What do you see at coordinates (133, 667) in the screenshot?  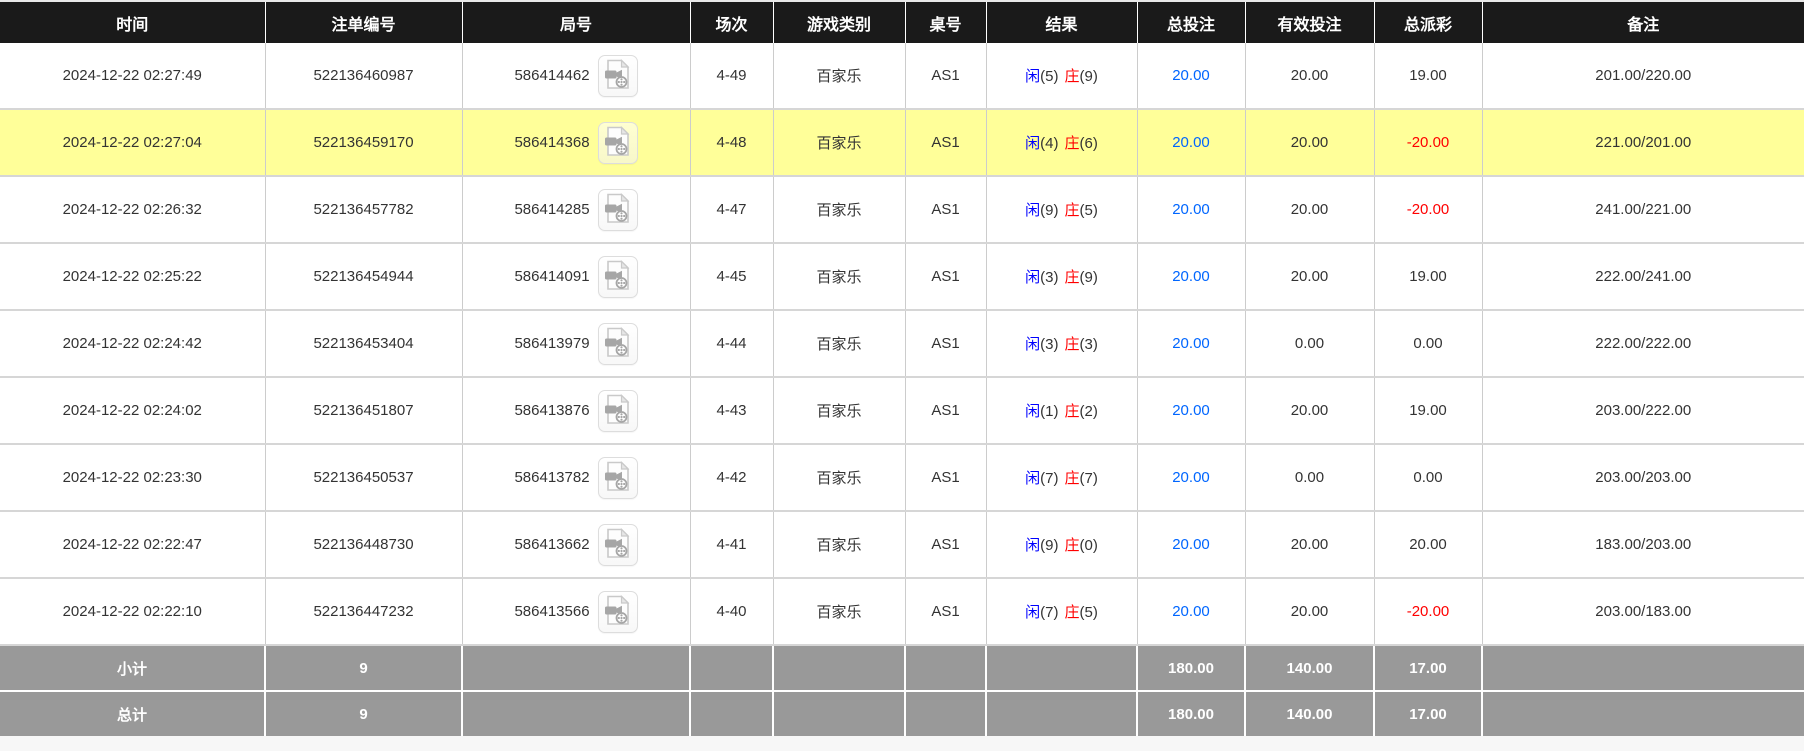 I see `summary-label-cell: 小计` at bounding box center [133, 667].